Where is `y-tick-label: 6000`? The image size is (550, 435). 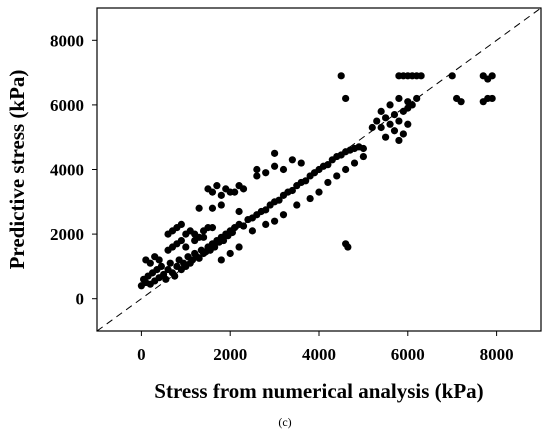 y-tick-label: 6000 is located at coordinates (67, 105).